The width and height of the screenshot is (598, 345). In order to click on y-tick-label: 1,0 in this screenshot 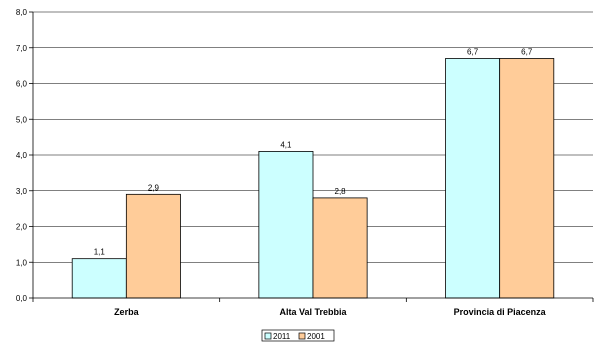, I will do `click(22, 262)`.